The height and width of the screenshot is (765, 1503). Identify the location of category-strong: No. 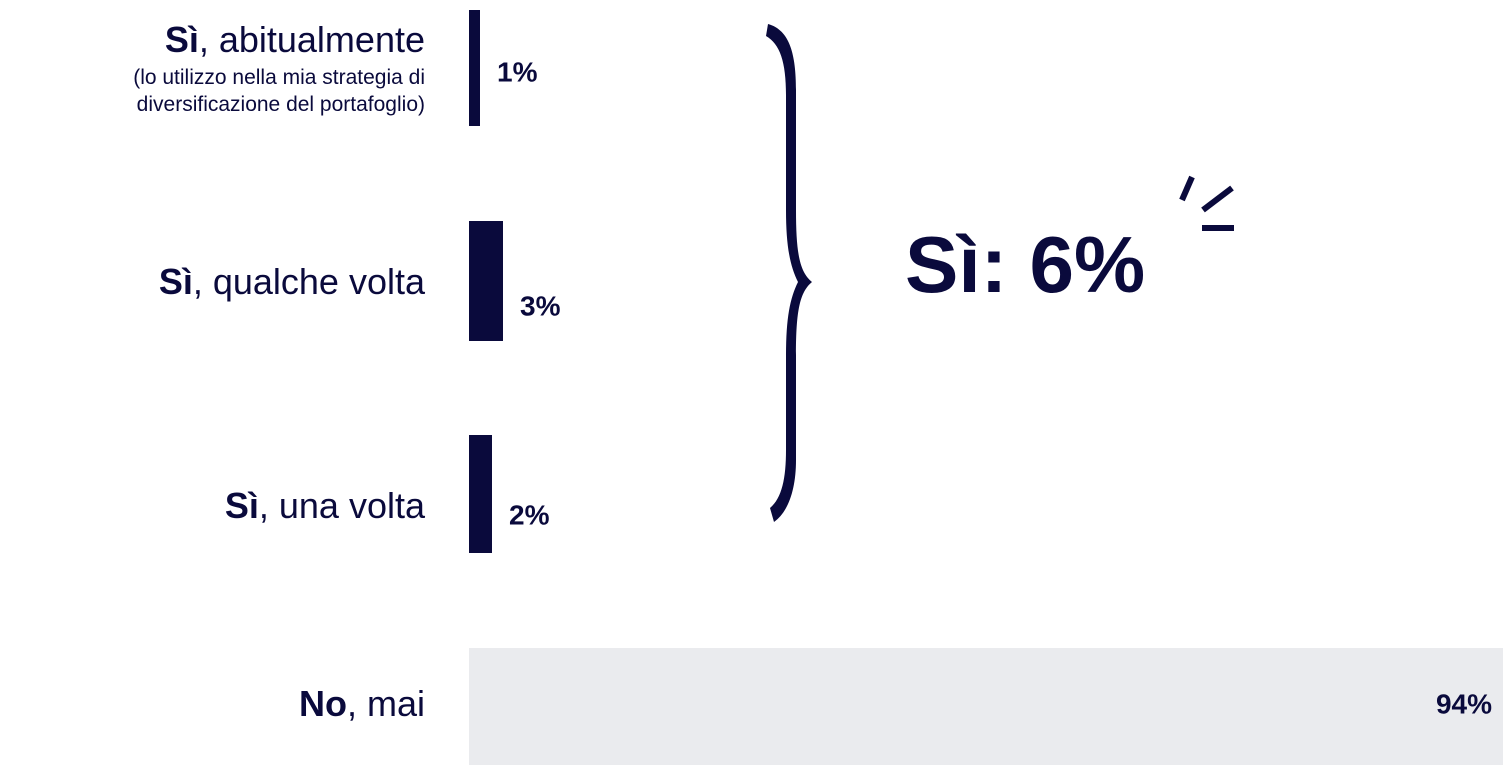
(322, 703).